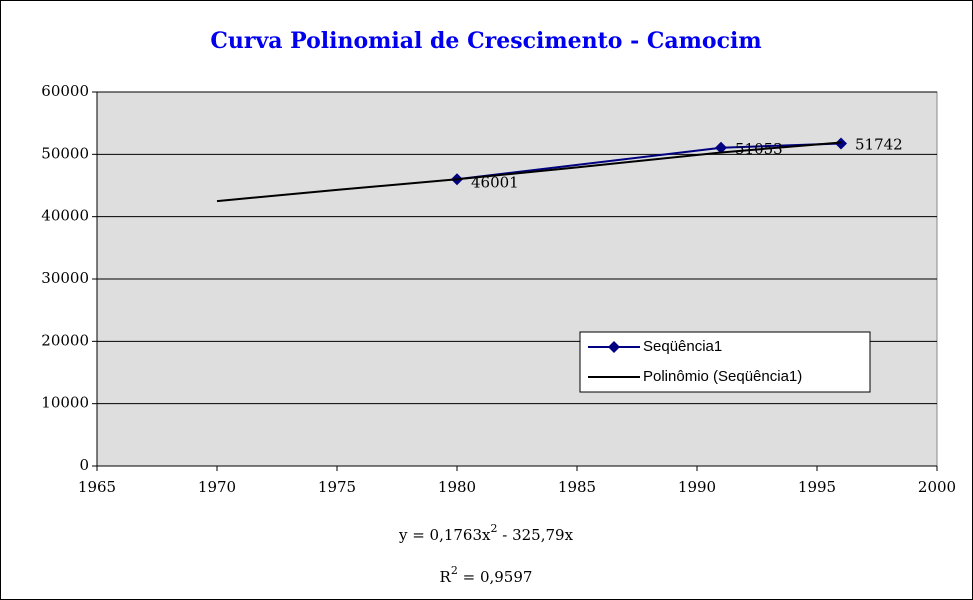 The image size is (973, 600). What do you see at coordinates (457, 487) in the screenshot?
I see `x-tick-label: 1980` at bounding box center [457, 487].